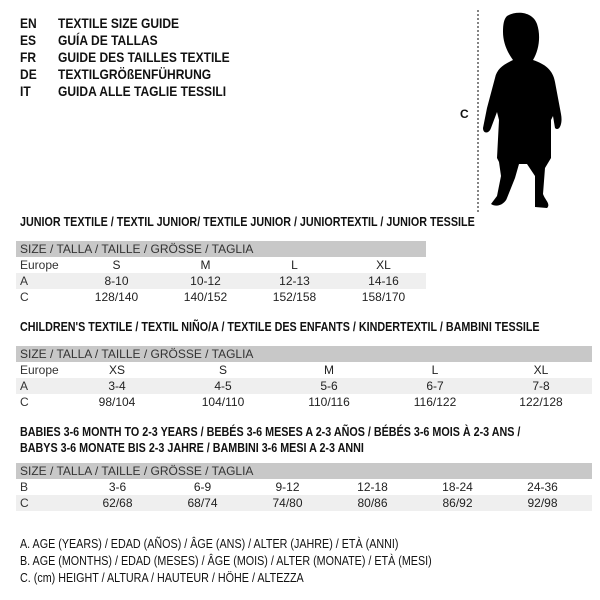 This screenshot has height=600, width=600. I want to click on table-cell: 12-18, so click(372, 487).